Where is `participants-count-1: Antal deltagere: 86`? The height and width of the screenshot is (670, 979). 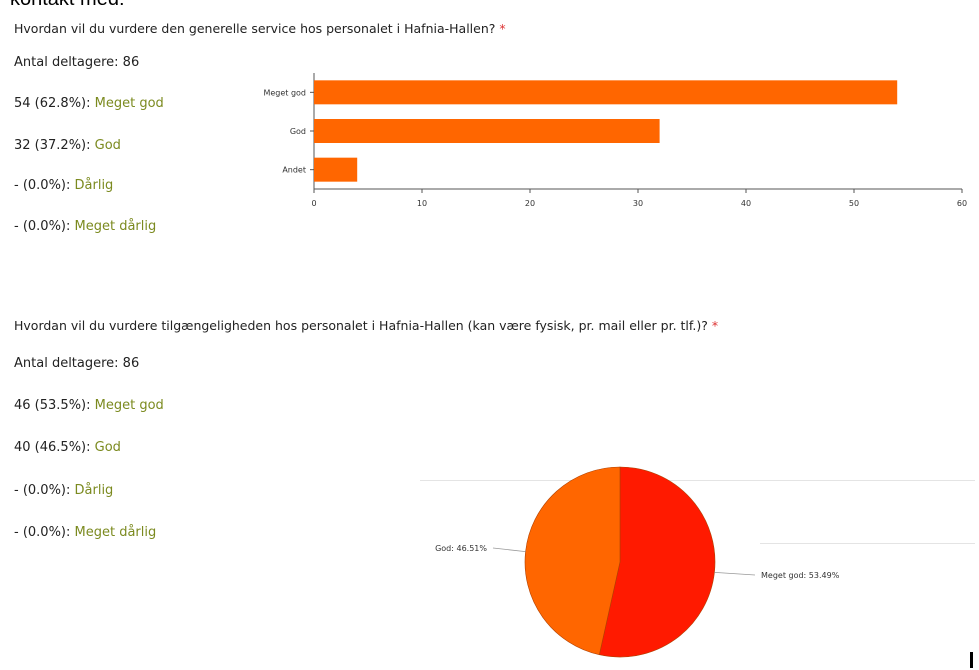 participants-count-1: Antal deltagere: 86 is located at coordinates (77, 62).